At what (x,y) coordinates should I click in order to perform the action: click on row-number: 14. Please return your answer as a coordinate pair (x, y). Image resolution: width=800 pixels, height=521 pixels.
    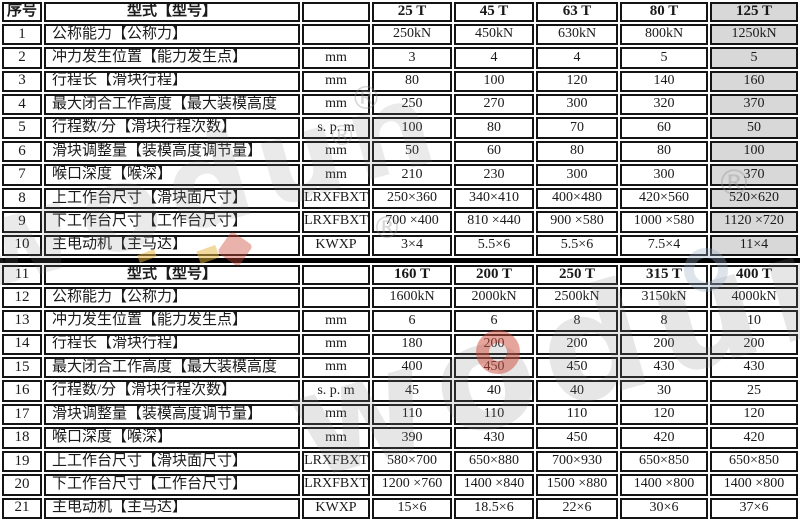
    Looking at the image, I should click on (22, 344).